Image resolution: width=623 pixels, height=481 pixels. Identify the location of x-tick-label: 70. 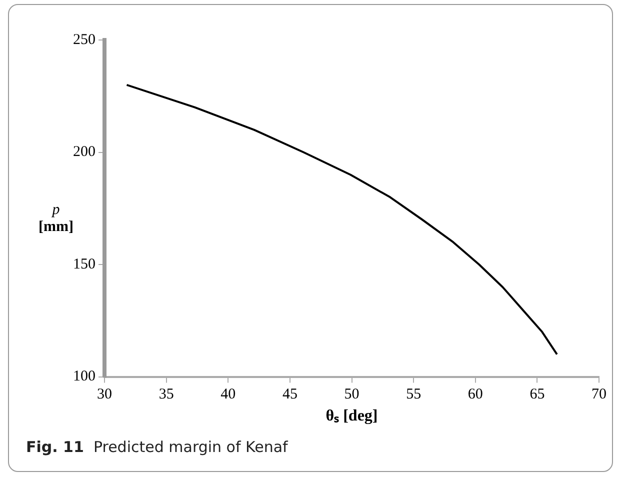
(599, 394).